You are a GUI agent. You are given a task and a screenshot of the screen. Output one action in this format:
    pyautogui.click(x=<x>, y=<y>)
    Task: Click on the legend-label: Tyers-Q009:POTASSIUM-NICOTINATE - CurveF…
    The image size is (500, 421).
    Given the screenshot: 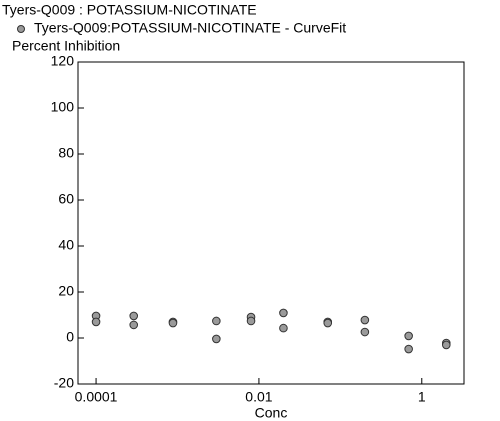 What is the action you would take?
    pyautogui.click(x=190, y=28)
    